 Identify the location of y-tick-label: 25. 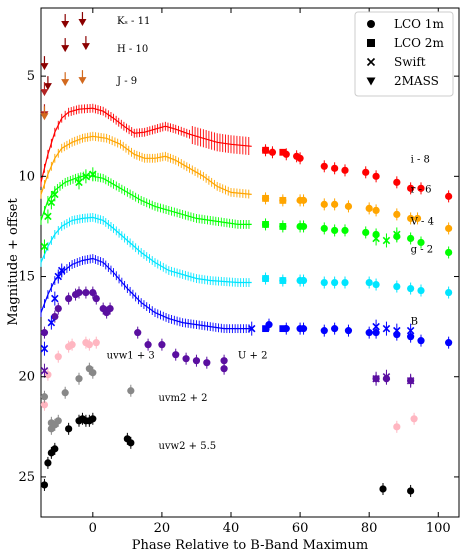
(26, 477).